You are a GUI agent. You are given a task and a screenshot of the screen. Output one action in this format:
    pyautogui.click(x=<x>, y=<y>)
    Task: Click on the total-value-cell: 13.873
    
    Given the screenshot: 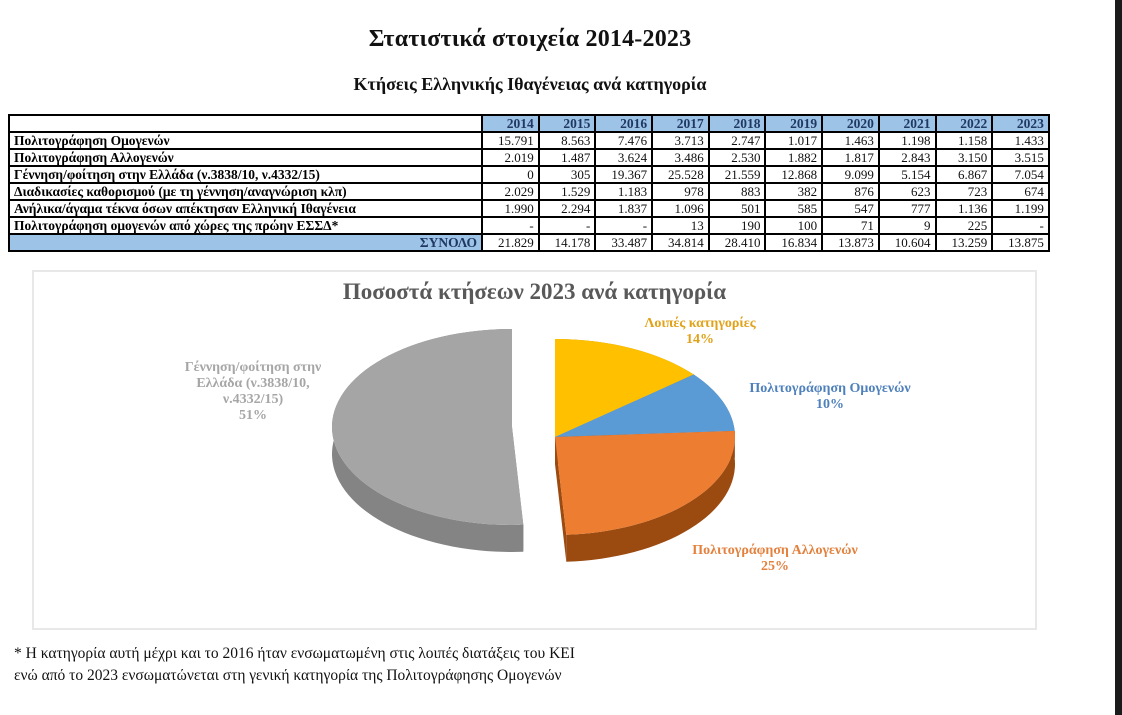 What is the action you would take?
    pyautogui.click(x=850, y=242)
    